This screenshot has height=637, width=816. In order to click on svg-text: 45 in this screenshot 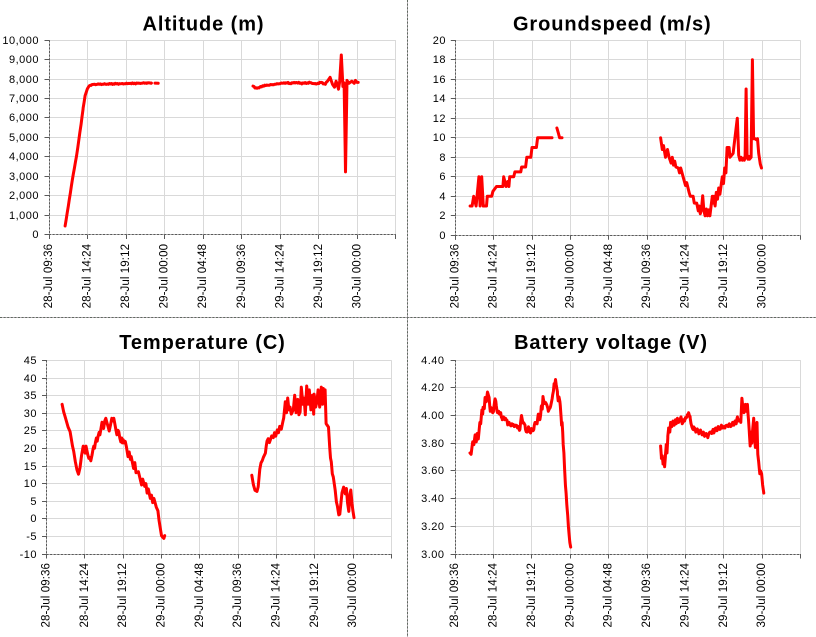, I will do `click(30, 361)`.